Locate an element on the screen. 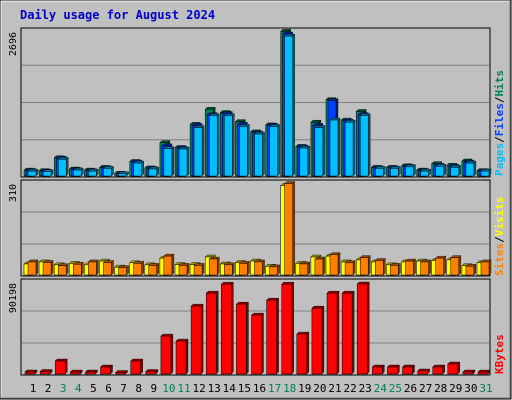 The width and height of the screenshot is (512, 400). bar-sites-day-24-side is located at coordinates (384, 267).